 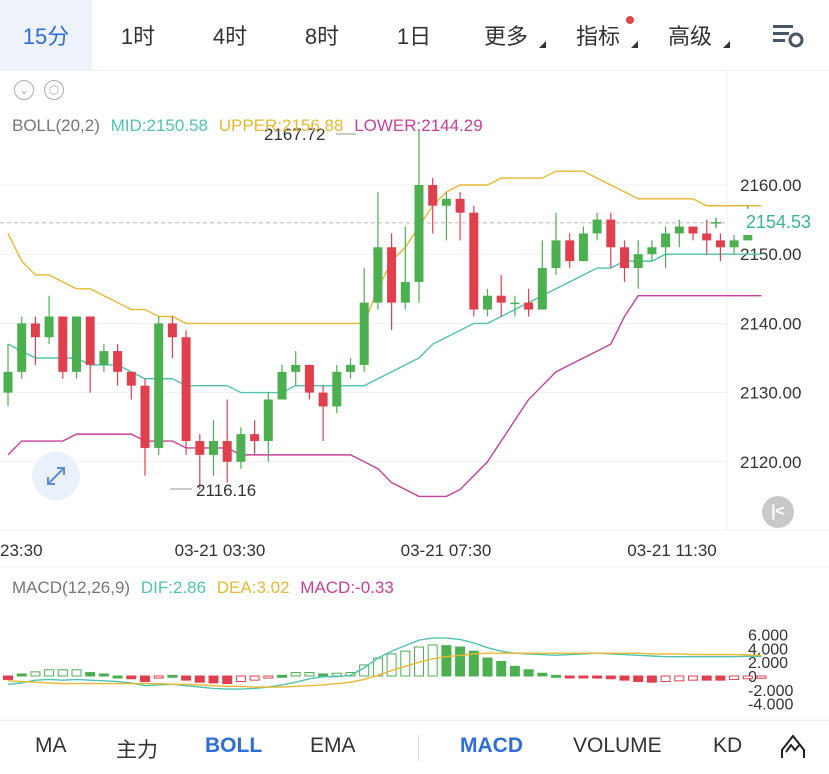 I want to click on indicator-volume: VOLUME, so click(x=617, y=745).